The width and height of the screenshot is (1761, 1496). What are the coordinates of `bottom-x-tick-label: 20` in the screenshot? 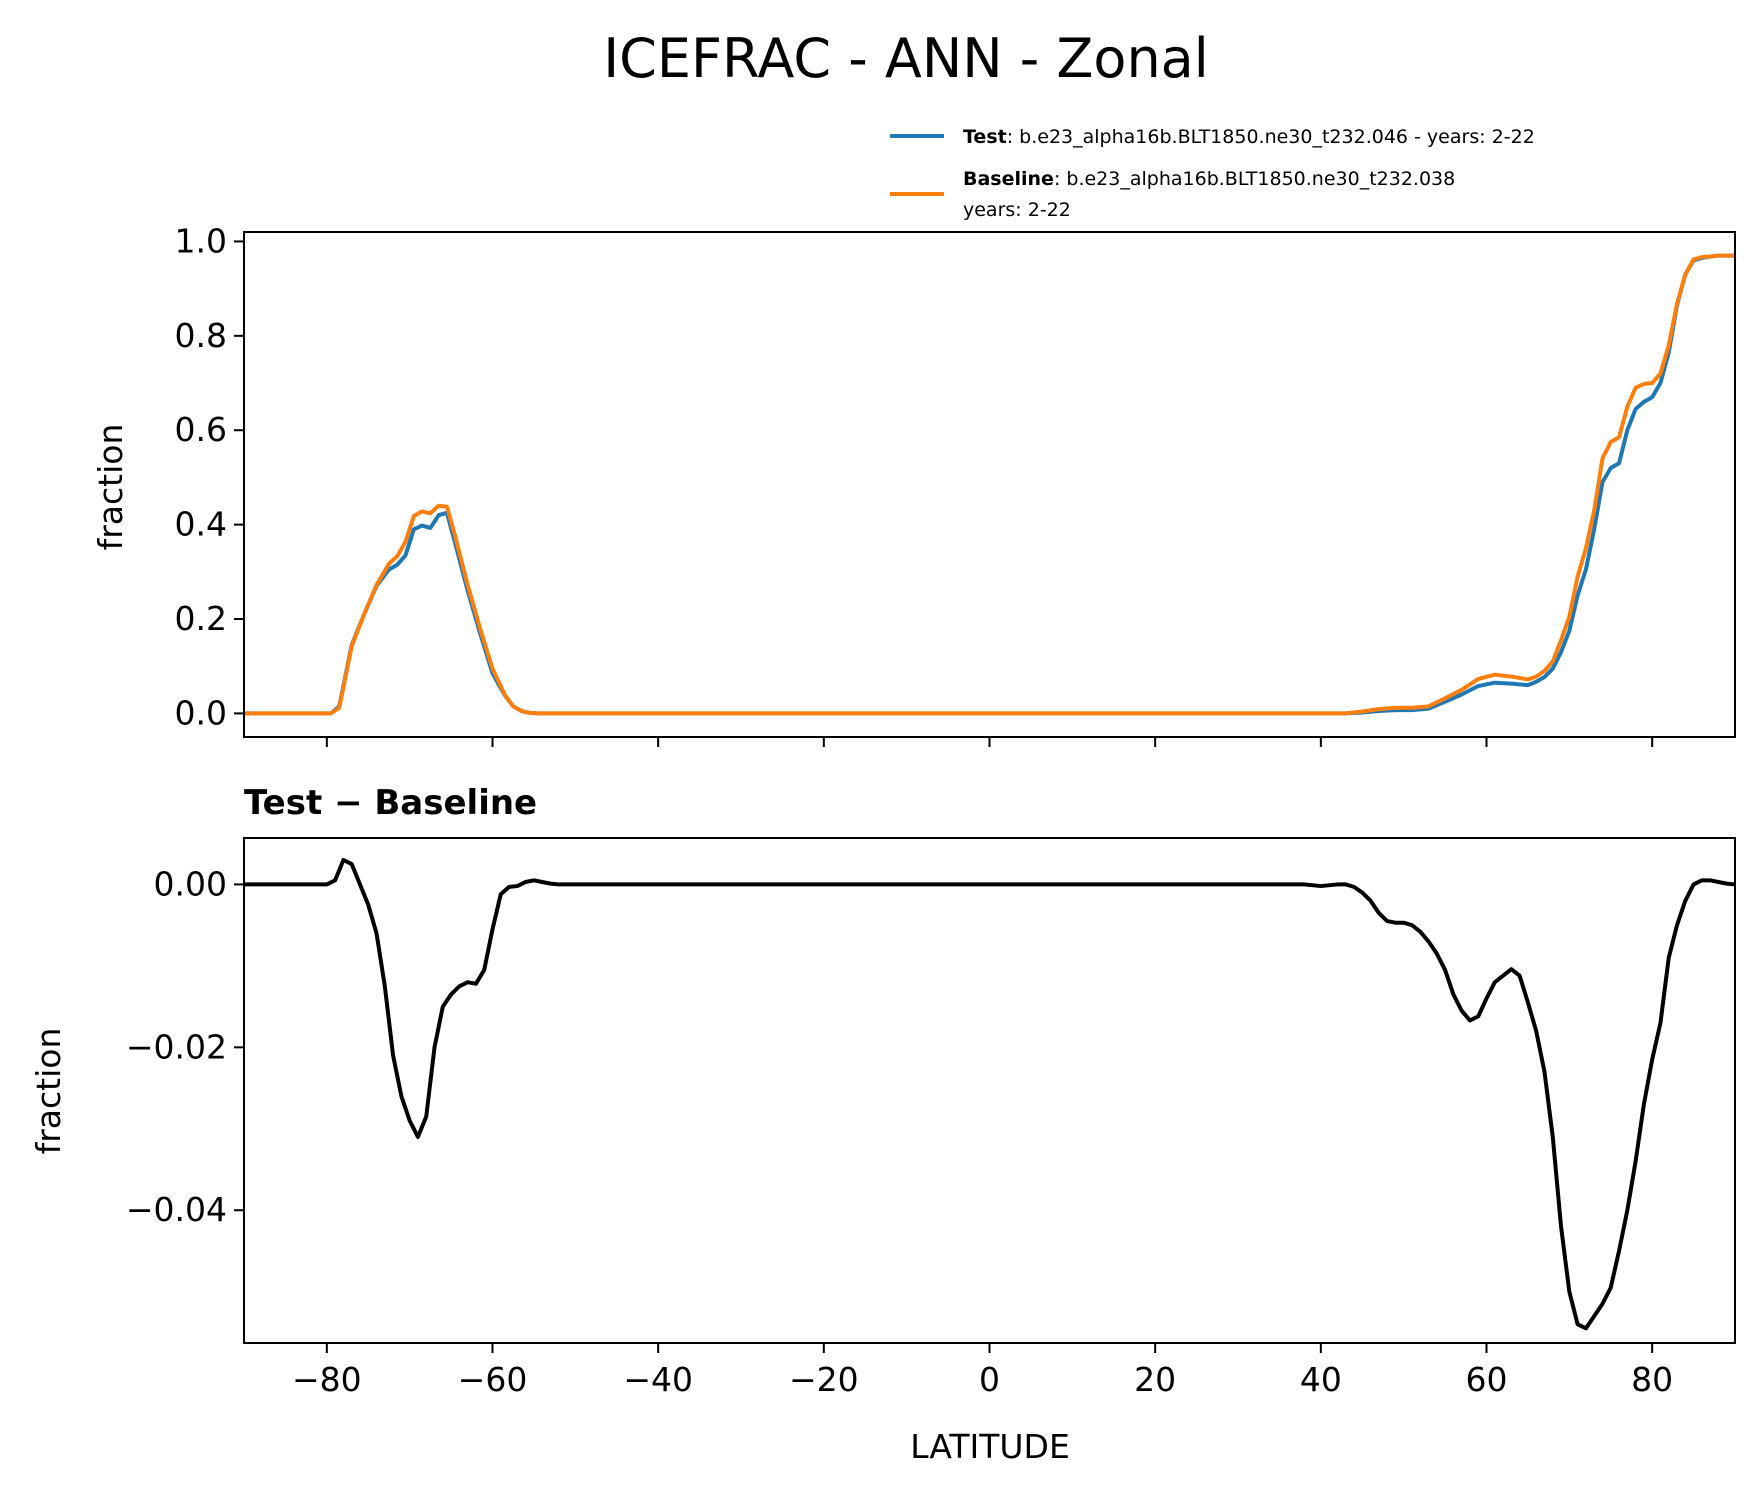 It's located at (1155, 1379).